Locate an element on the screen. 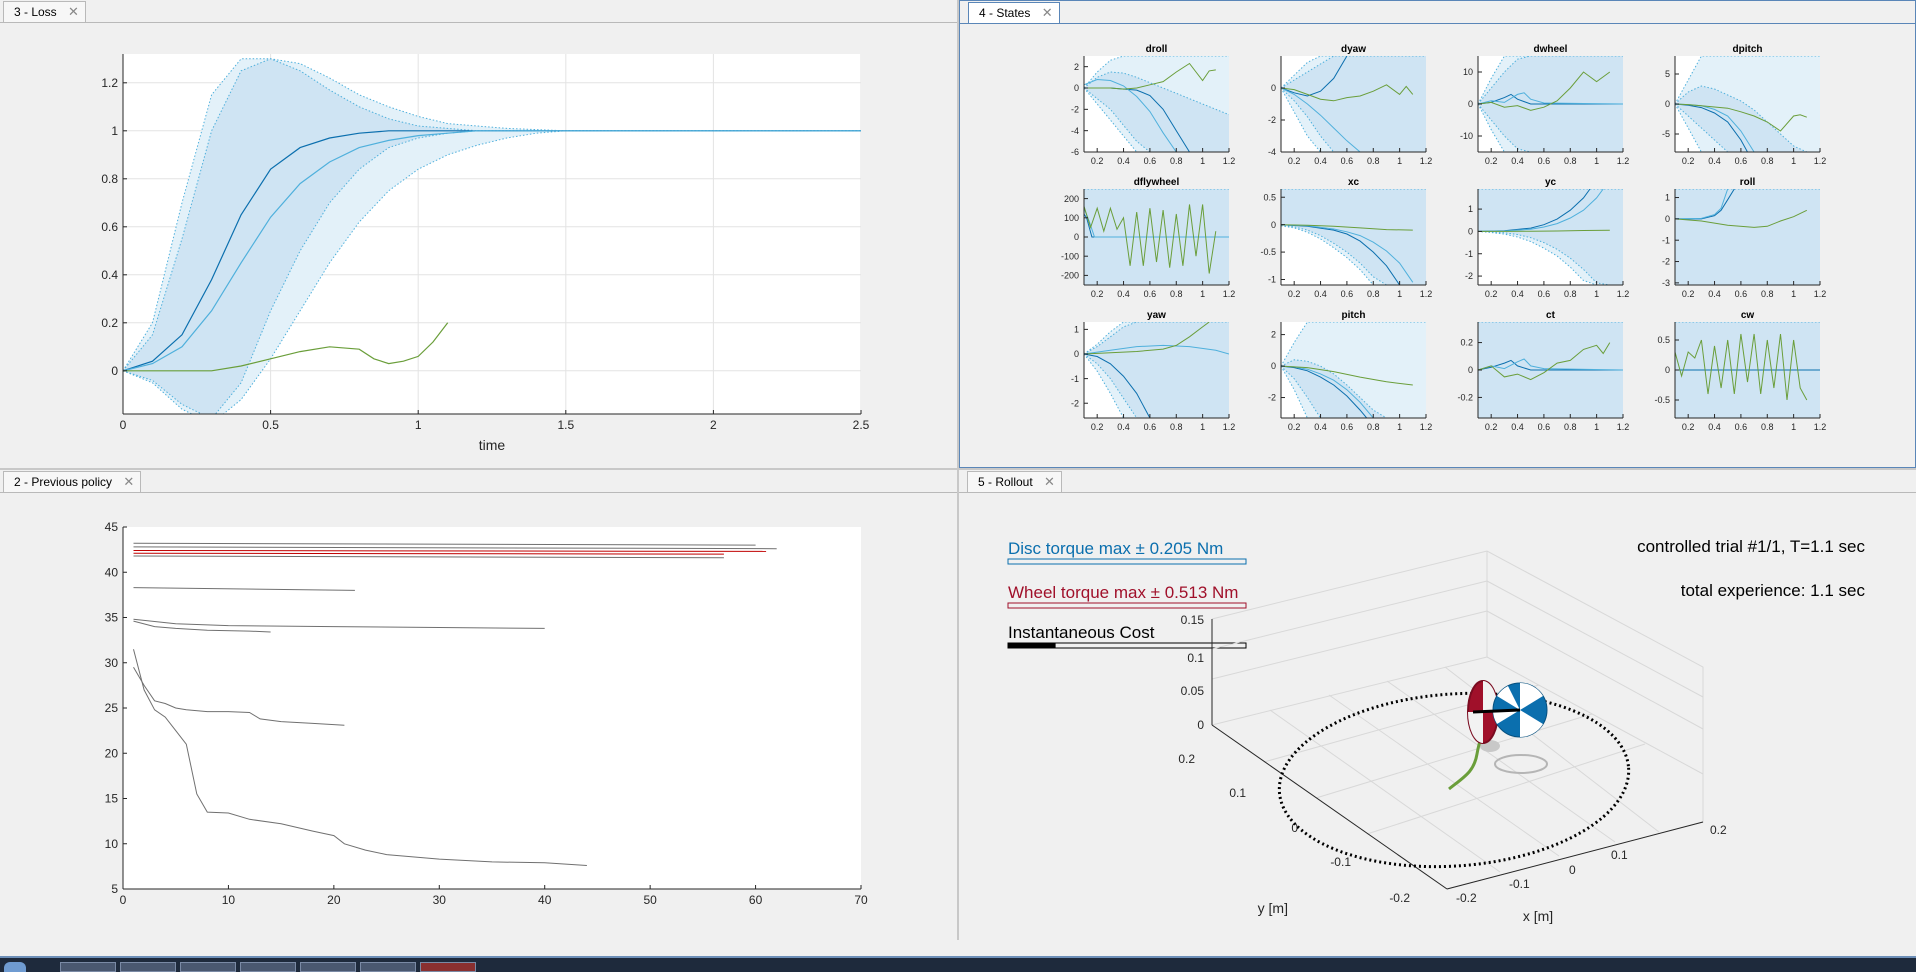 This screenshot has height=972, width=1916. chart-dyaw: 0.2 0.4 0.6 0.8 1 1.2 0 -2 -4 dyaw is located at coordinates (1350, 105).